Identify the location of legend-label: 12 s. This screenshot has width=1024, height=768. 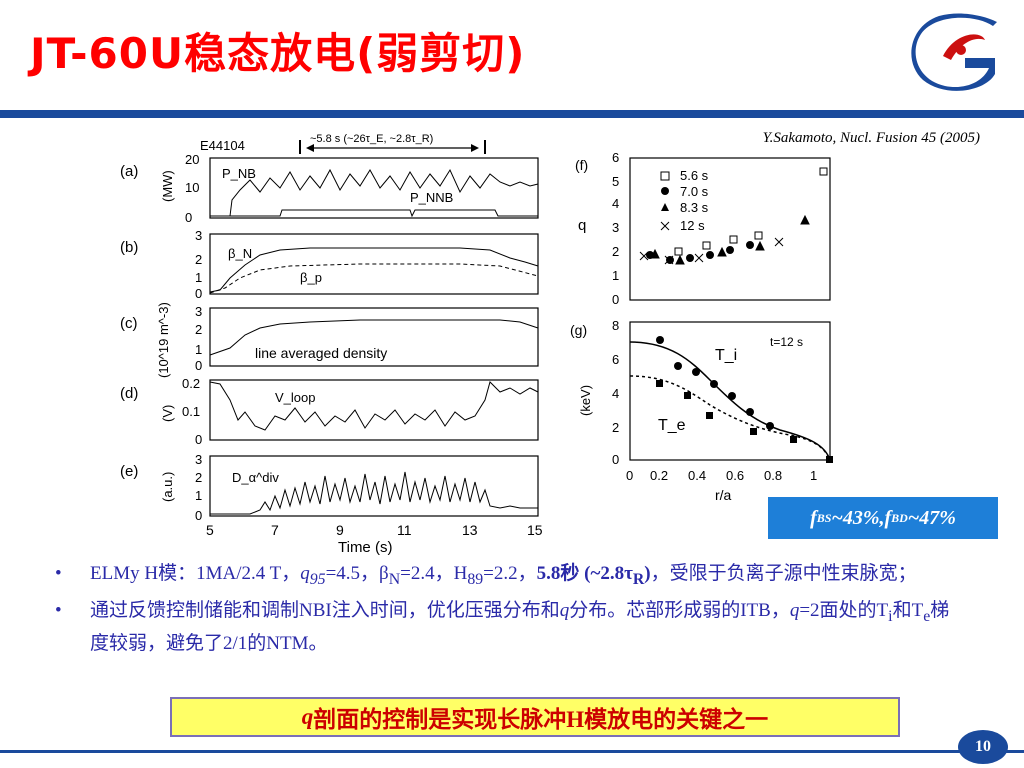
(692, 225).